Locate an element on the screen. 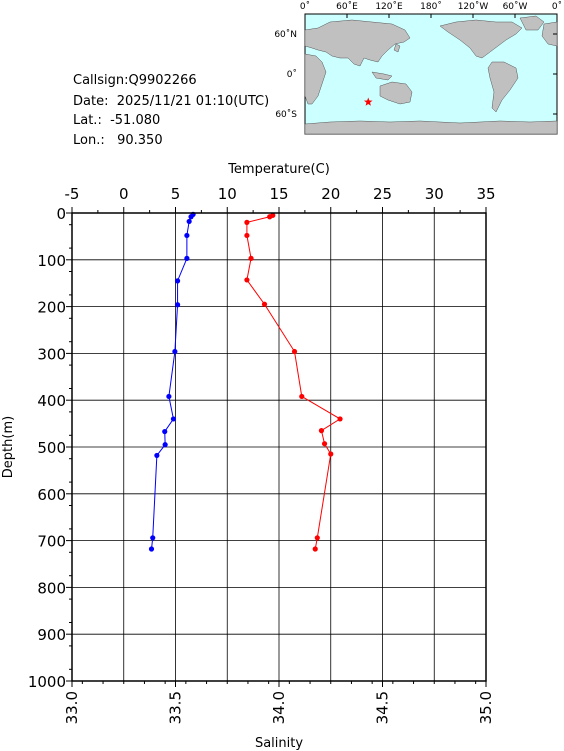  depth-tick-label: 800 is located at coordinates (51, 588).